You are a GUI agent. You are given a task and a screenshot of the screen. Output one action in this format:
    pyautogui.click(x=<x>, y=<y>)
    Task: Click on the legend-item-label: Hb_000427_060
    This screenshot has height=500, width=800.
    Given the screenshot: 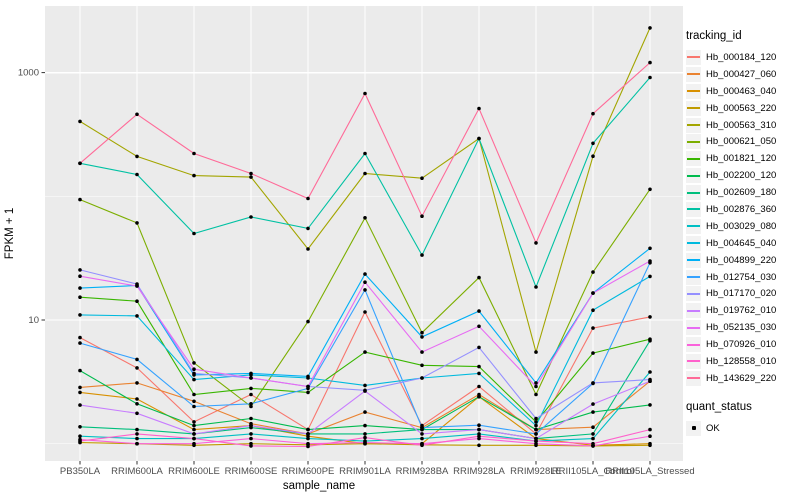 What is the action you would take?
    pyautogui.click(x=741, y=74)
    